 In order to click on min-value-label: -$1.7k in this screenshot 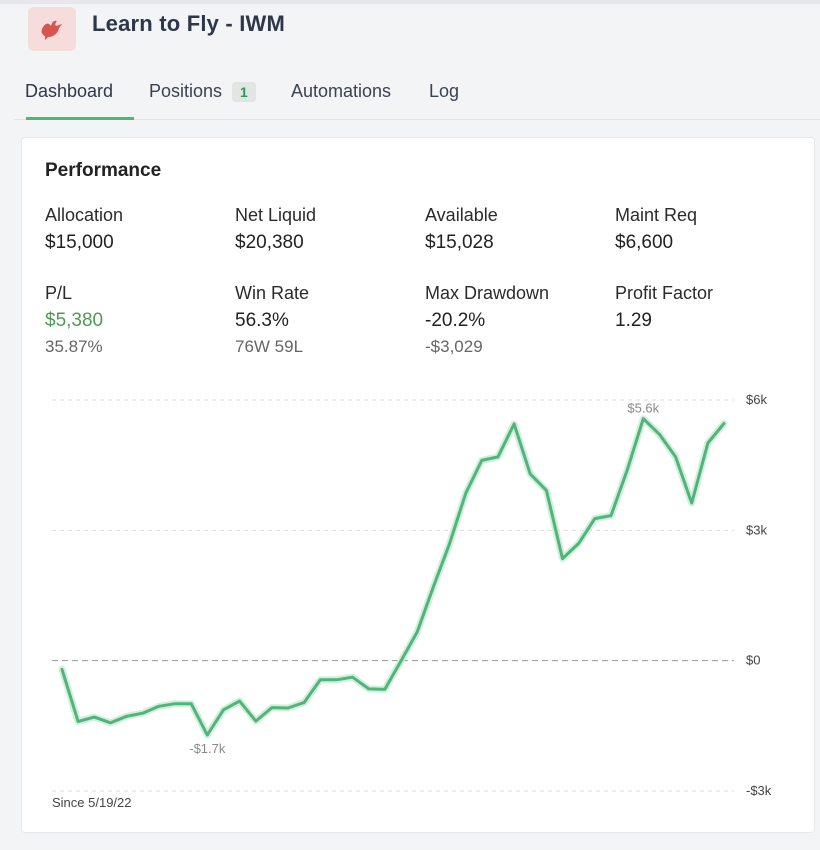, I will do `click(207, 748)`.